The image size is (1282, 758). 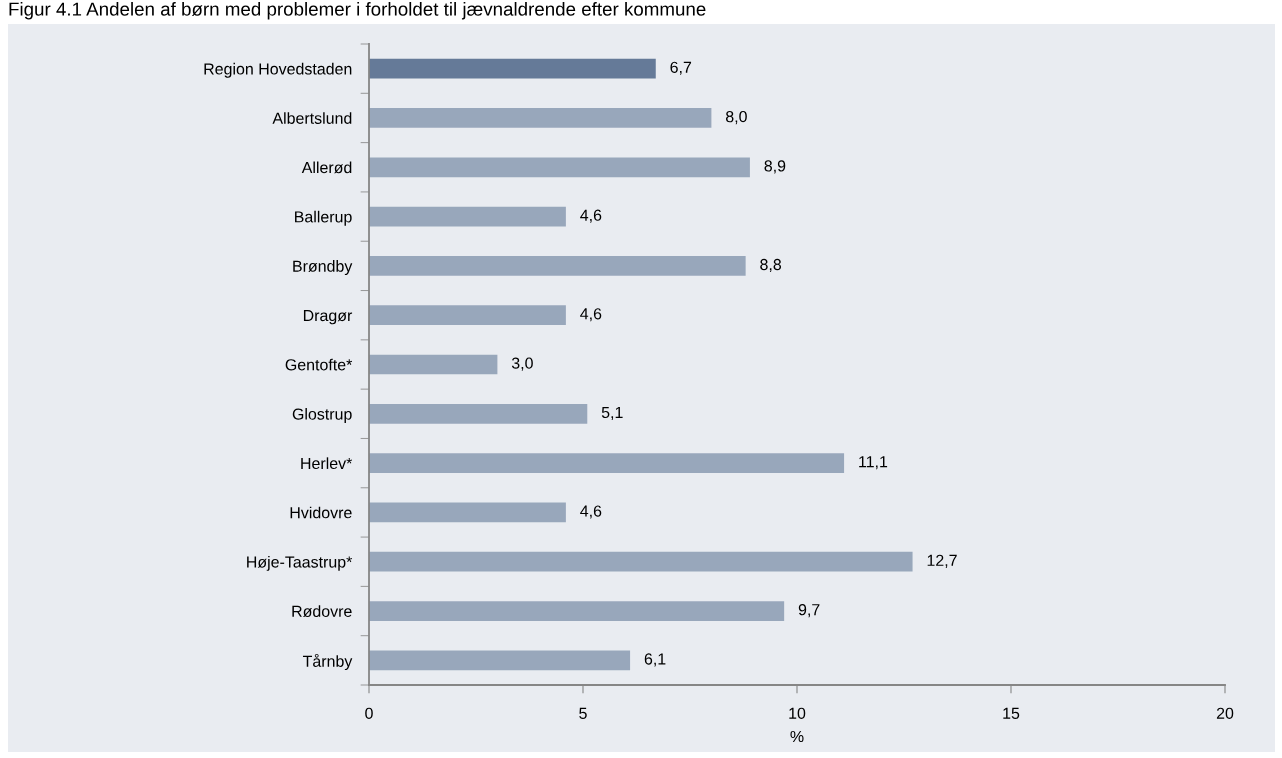 What do you see at coordinates (1225, 713) in the screenshot?
I see `x-tick-label: 20` at bounding box center [1225, 713].